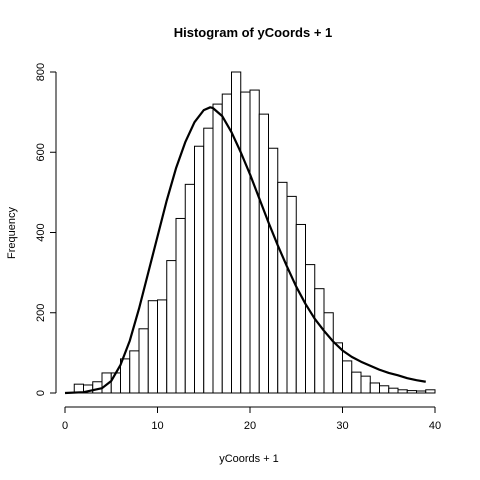 Image resolution: width=480 pixels, height=480 pixels. I want to click on chart-title: Histogram of yCoords + 1, so click(253, 32).